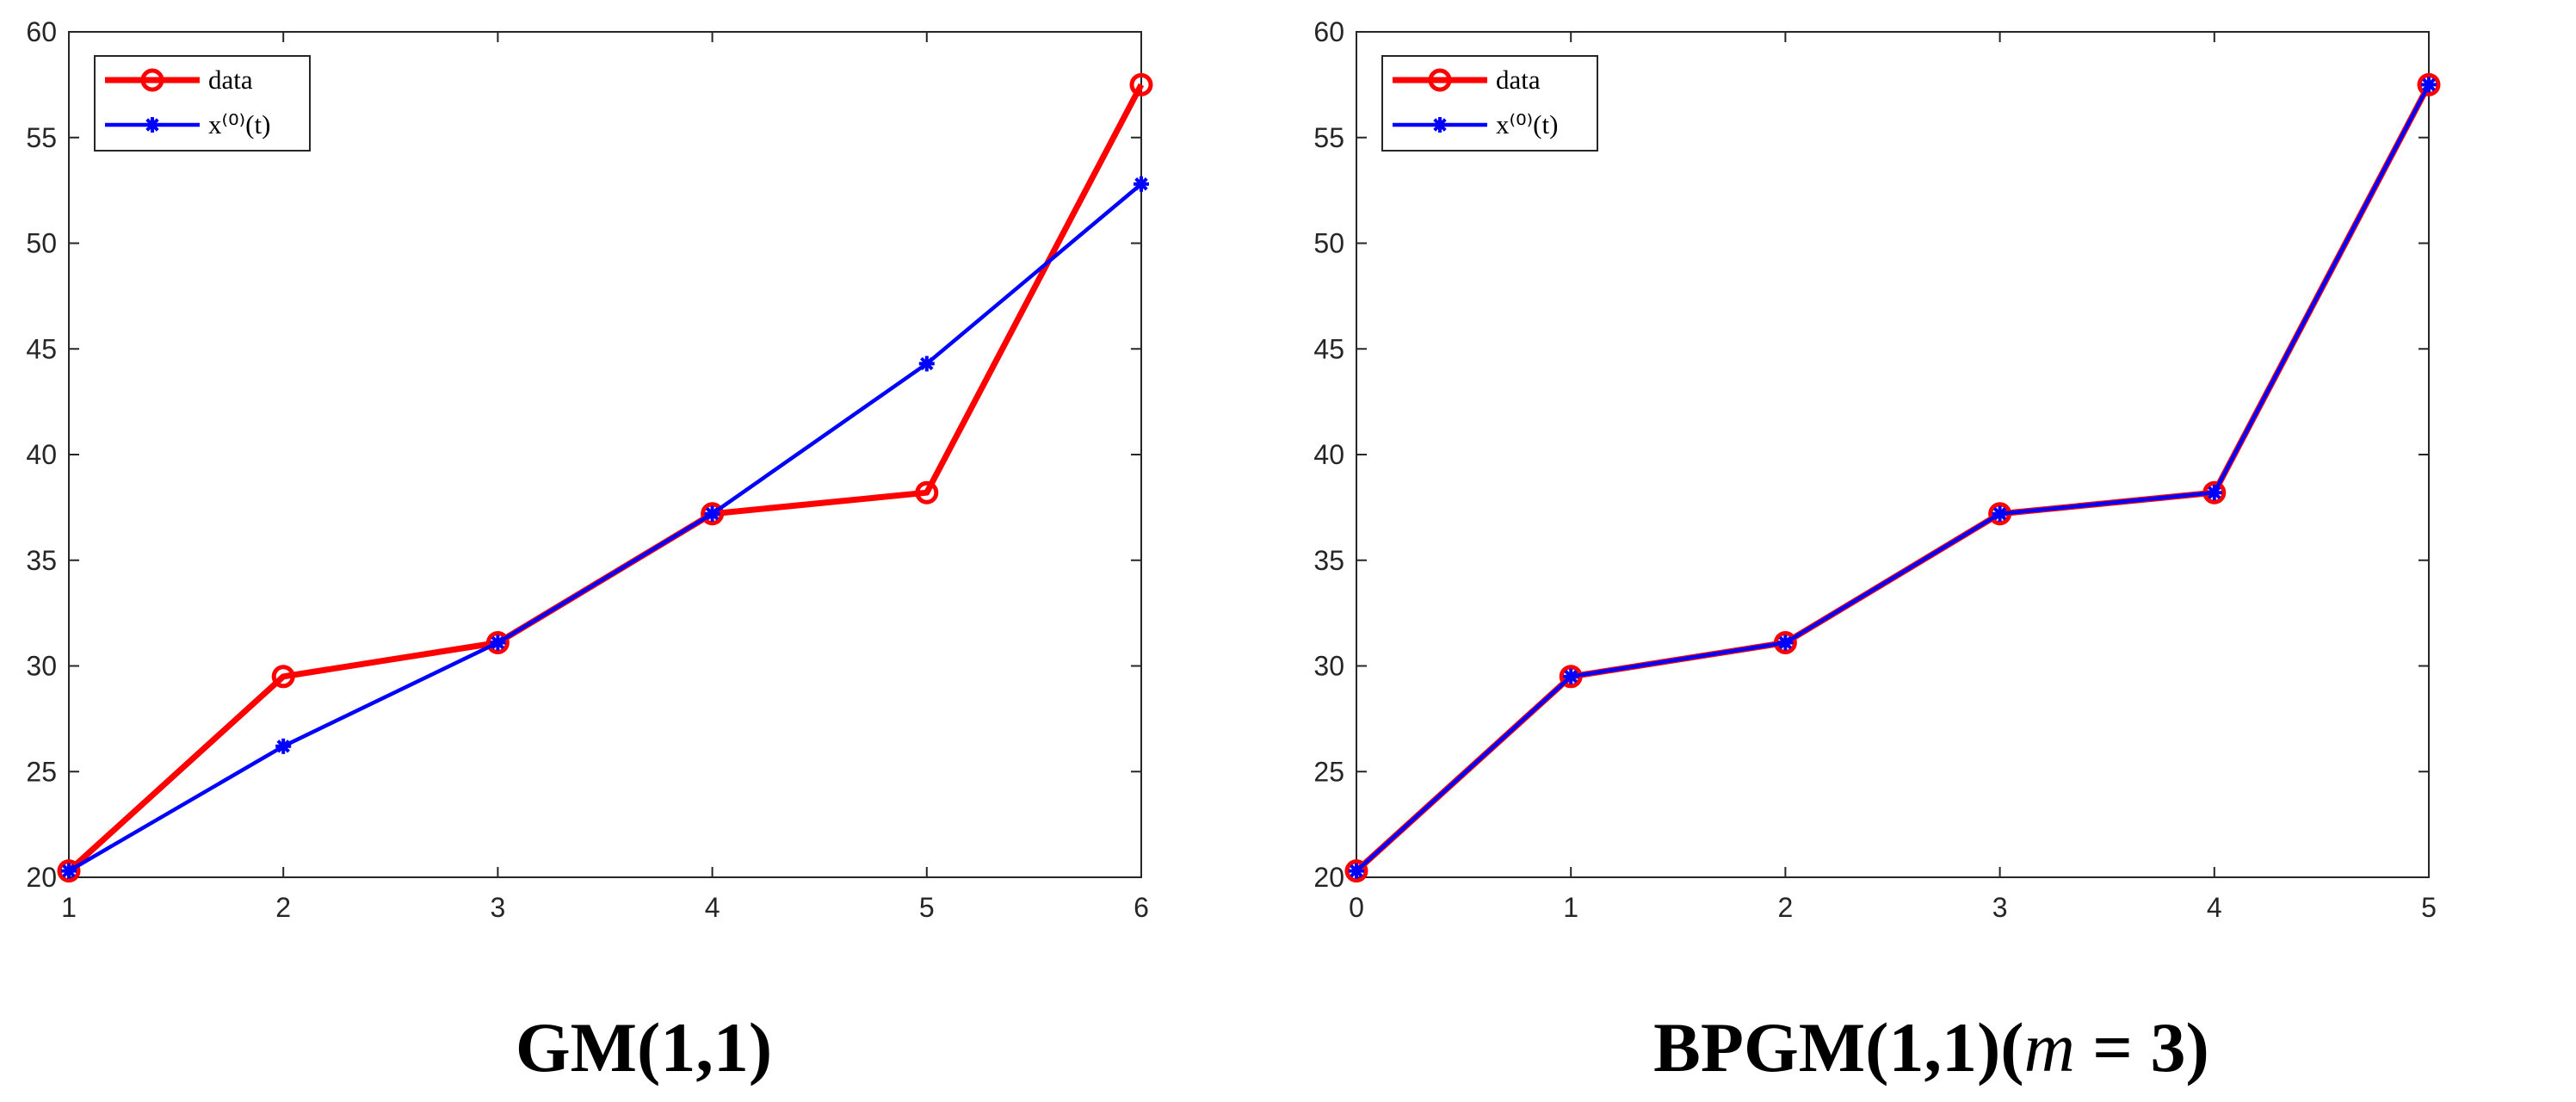  Describe the element at coordinates (2049, 1047) in the screenshot. I see `caption-m-symbol: m` at that location.